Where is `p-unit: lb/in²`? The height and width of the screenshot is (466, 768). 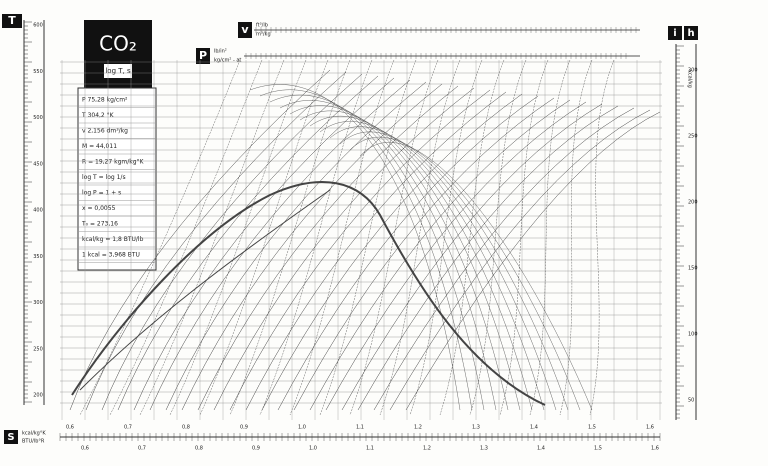 p-unit: lb/in² is located at coordinates (220, 52).